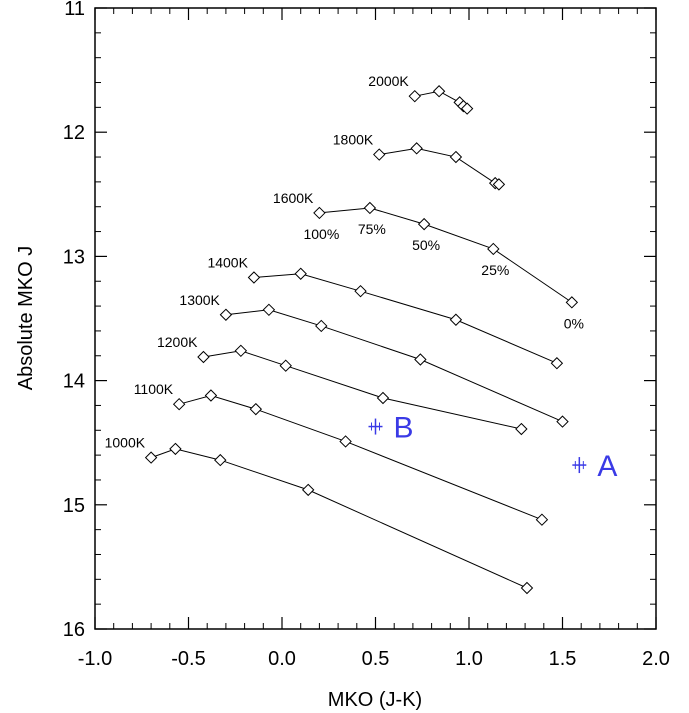  I want to click on percent-label: 25%, so click(495, 270).